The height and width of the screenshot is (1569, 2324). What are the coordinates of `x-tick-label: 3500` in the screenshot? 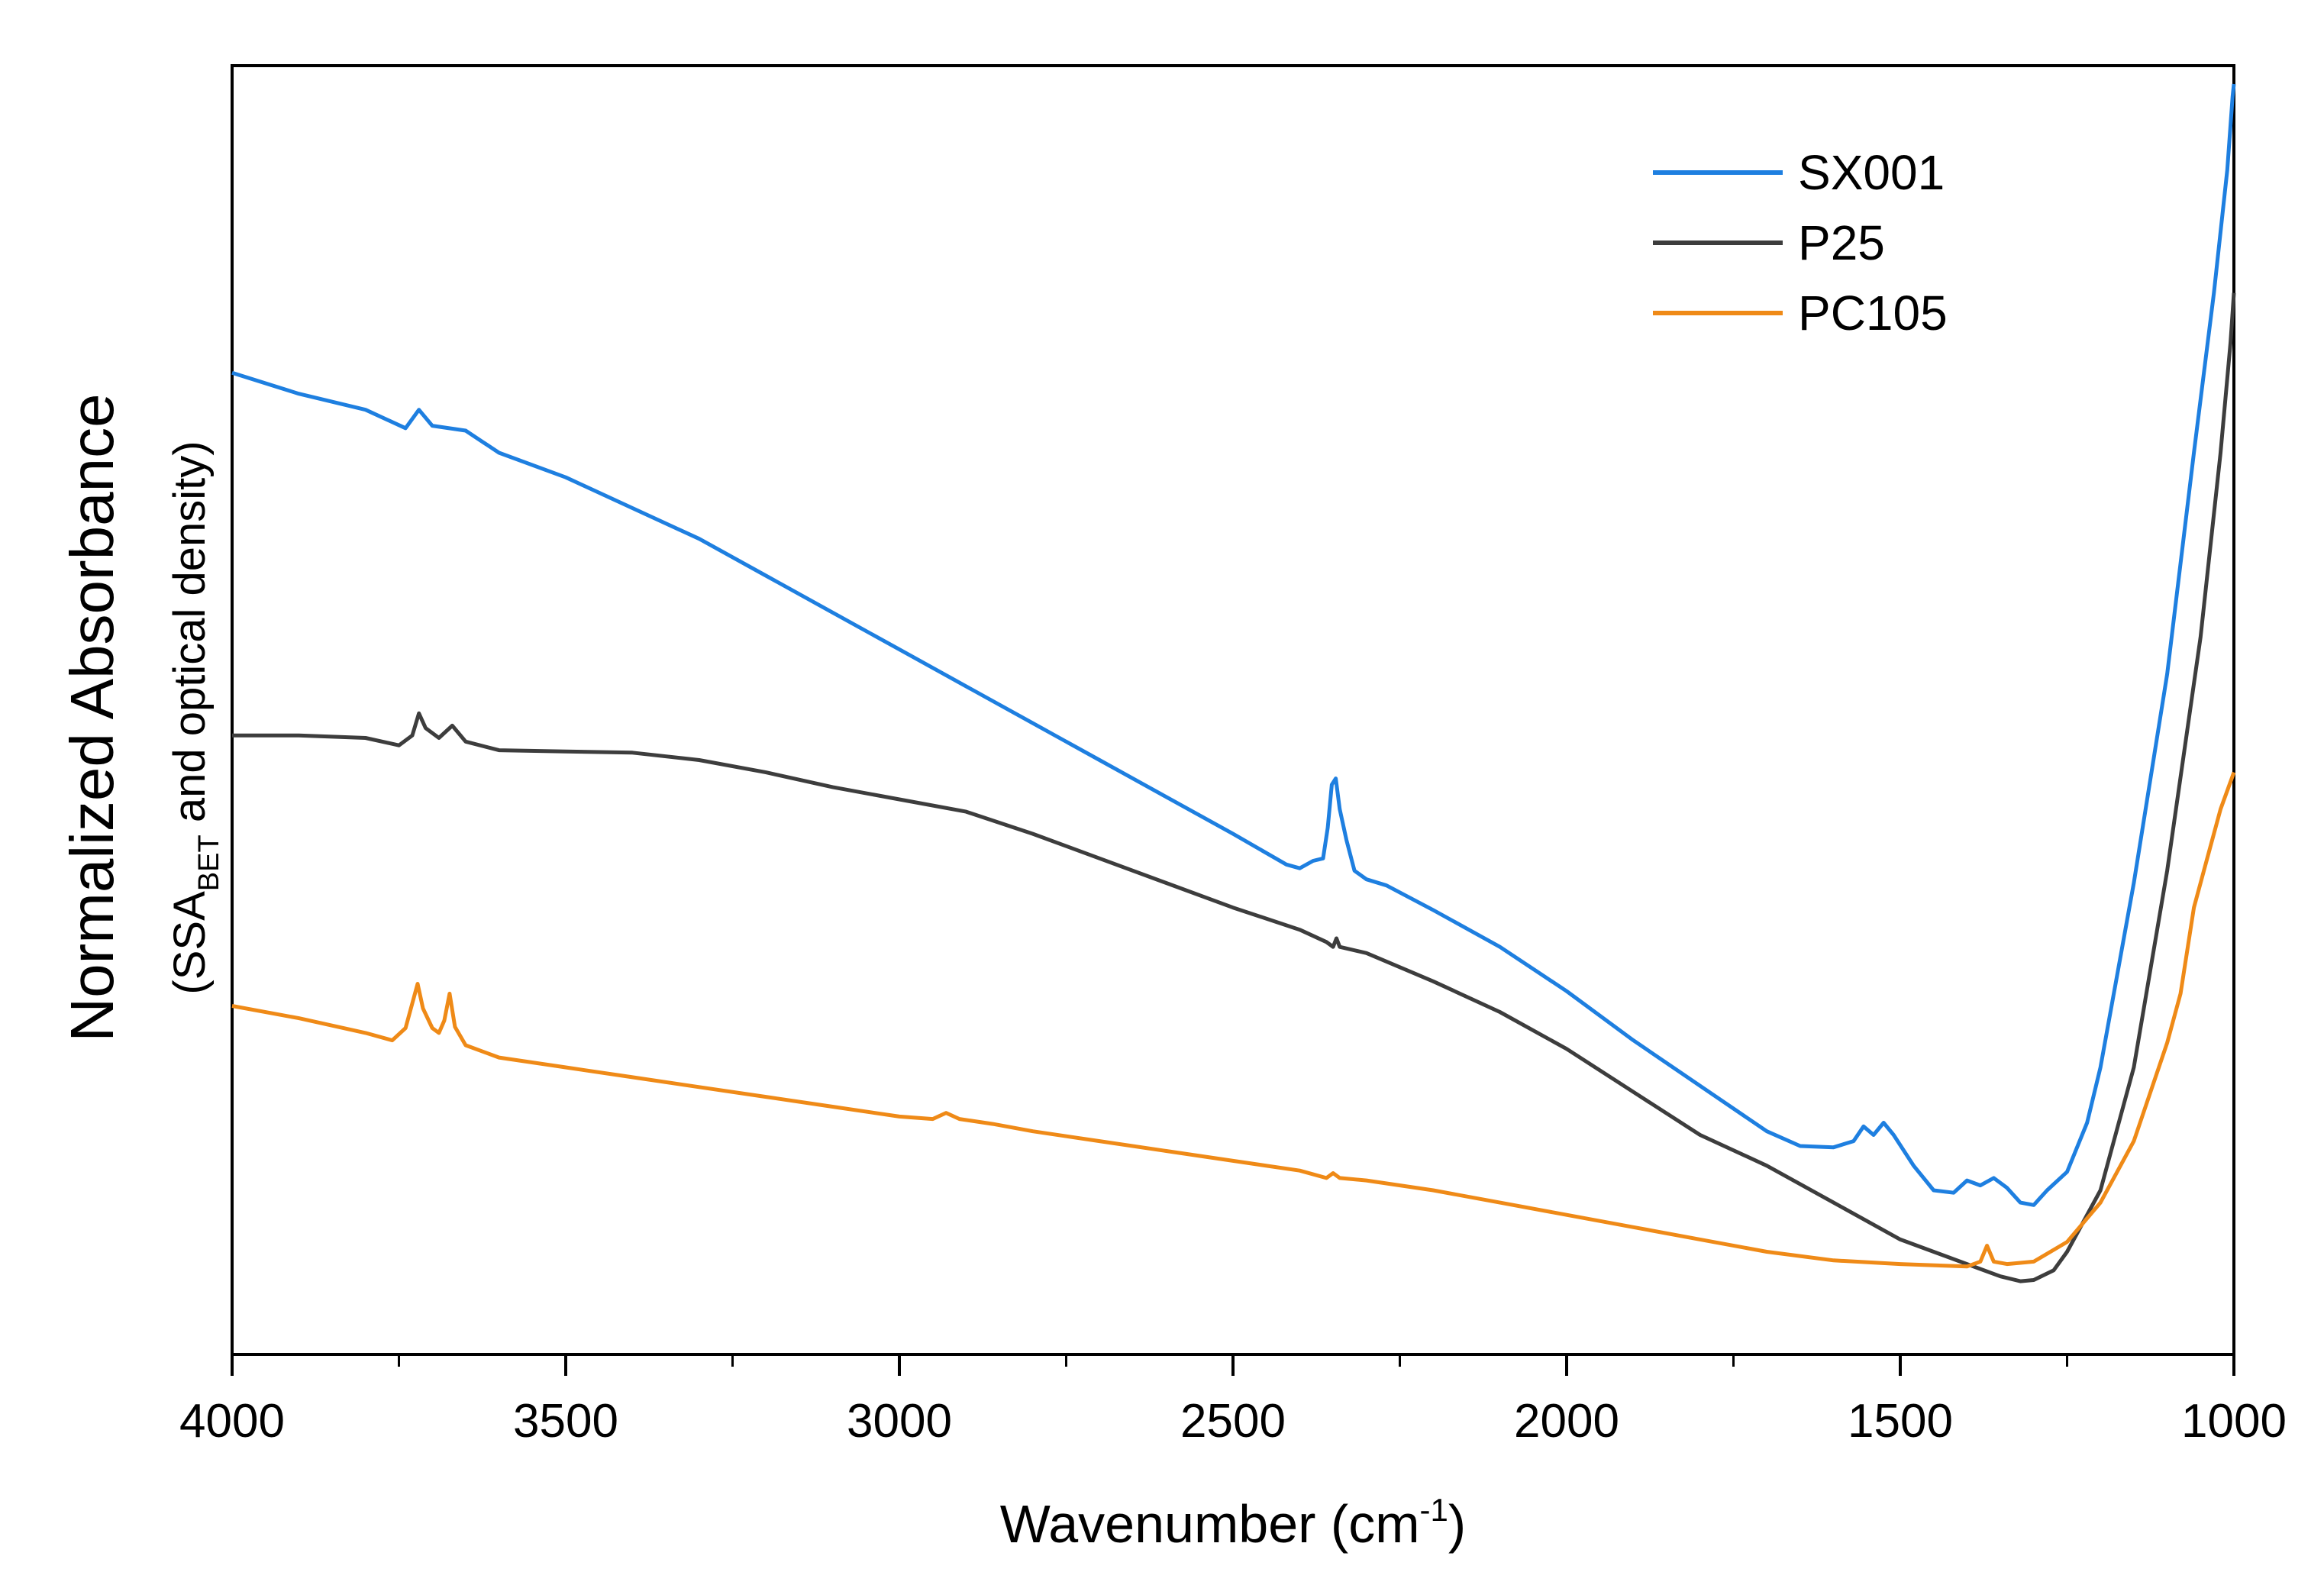 It's located at (565, 1421).